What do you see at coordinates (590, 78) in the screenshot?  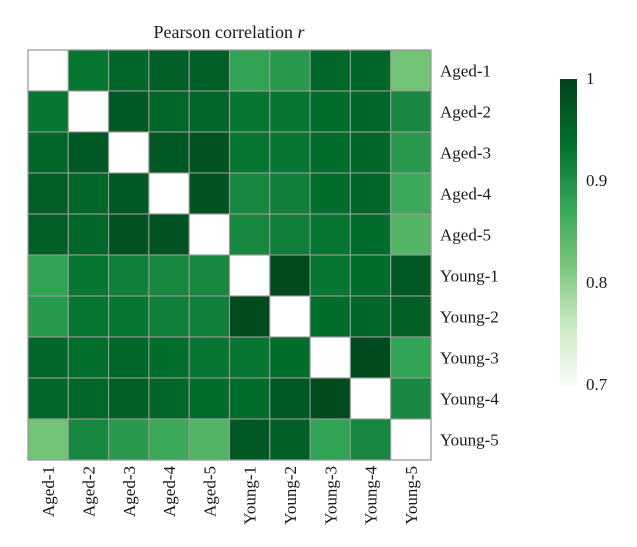 I see `colorbar-tick-label: 1` at bounding box center [590, 78].